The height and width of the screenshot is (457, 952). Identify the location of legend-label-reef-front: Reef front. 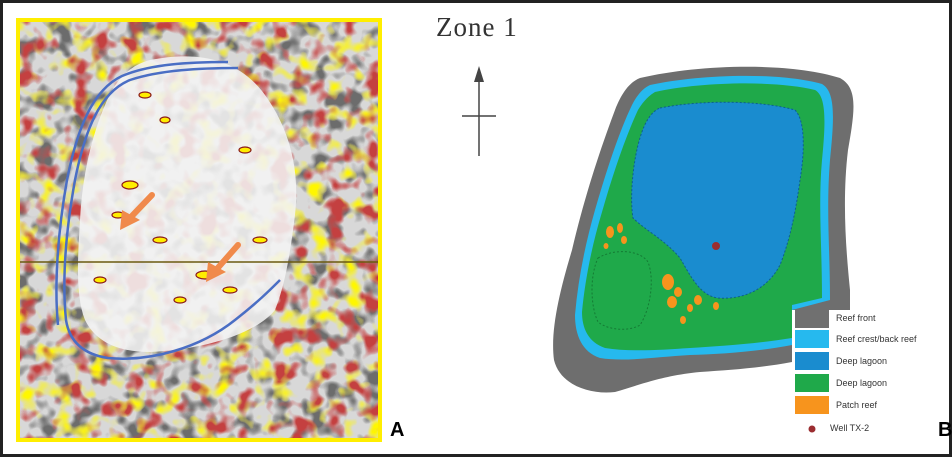
(856, 318).